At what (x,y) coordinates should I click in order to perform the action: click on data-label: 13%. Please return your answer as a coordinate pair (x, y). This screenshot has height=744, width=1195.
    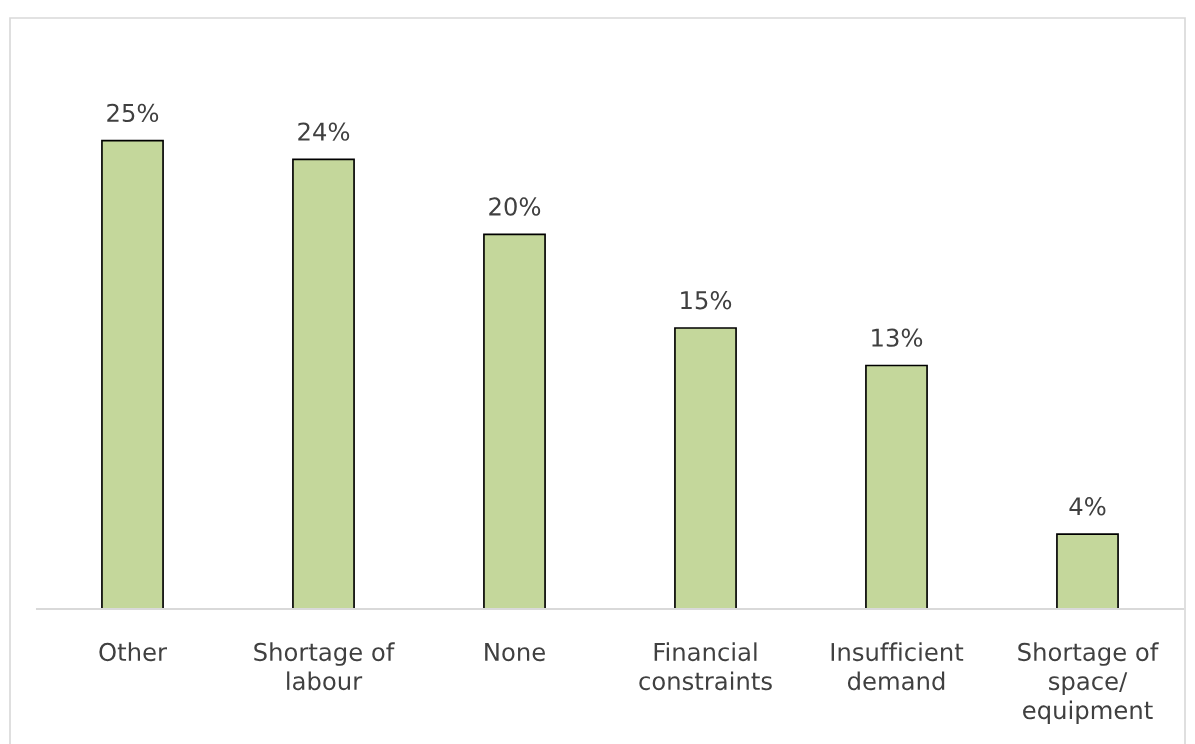
    Looking at the image, I should click on (897, 337).